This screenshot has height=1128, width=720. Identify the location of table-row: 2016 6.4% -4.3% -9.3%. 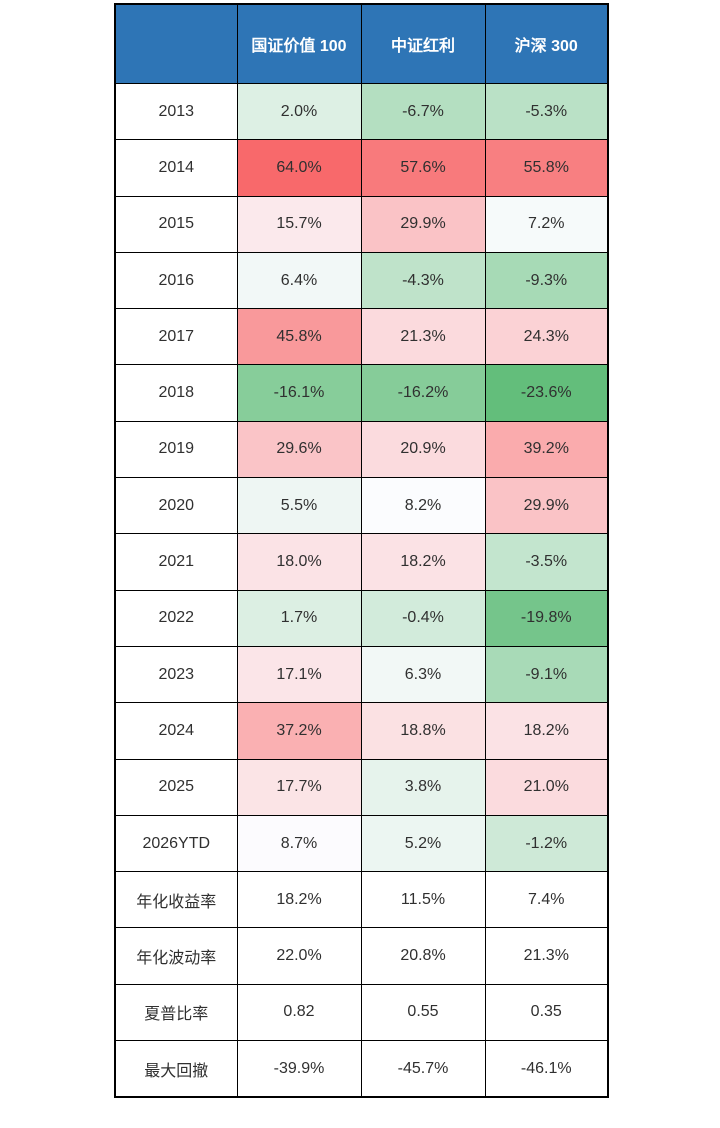
(361, 280).